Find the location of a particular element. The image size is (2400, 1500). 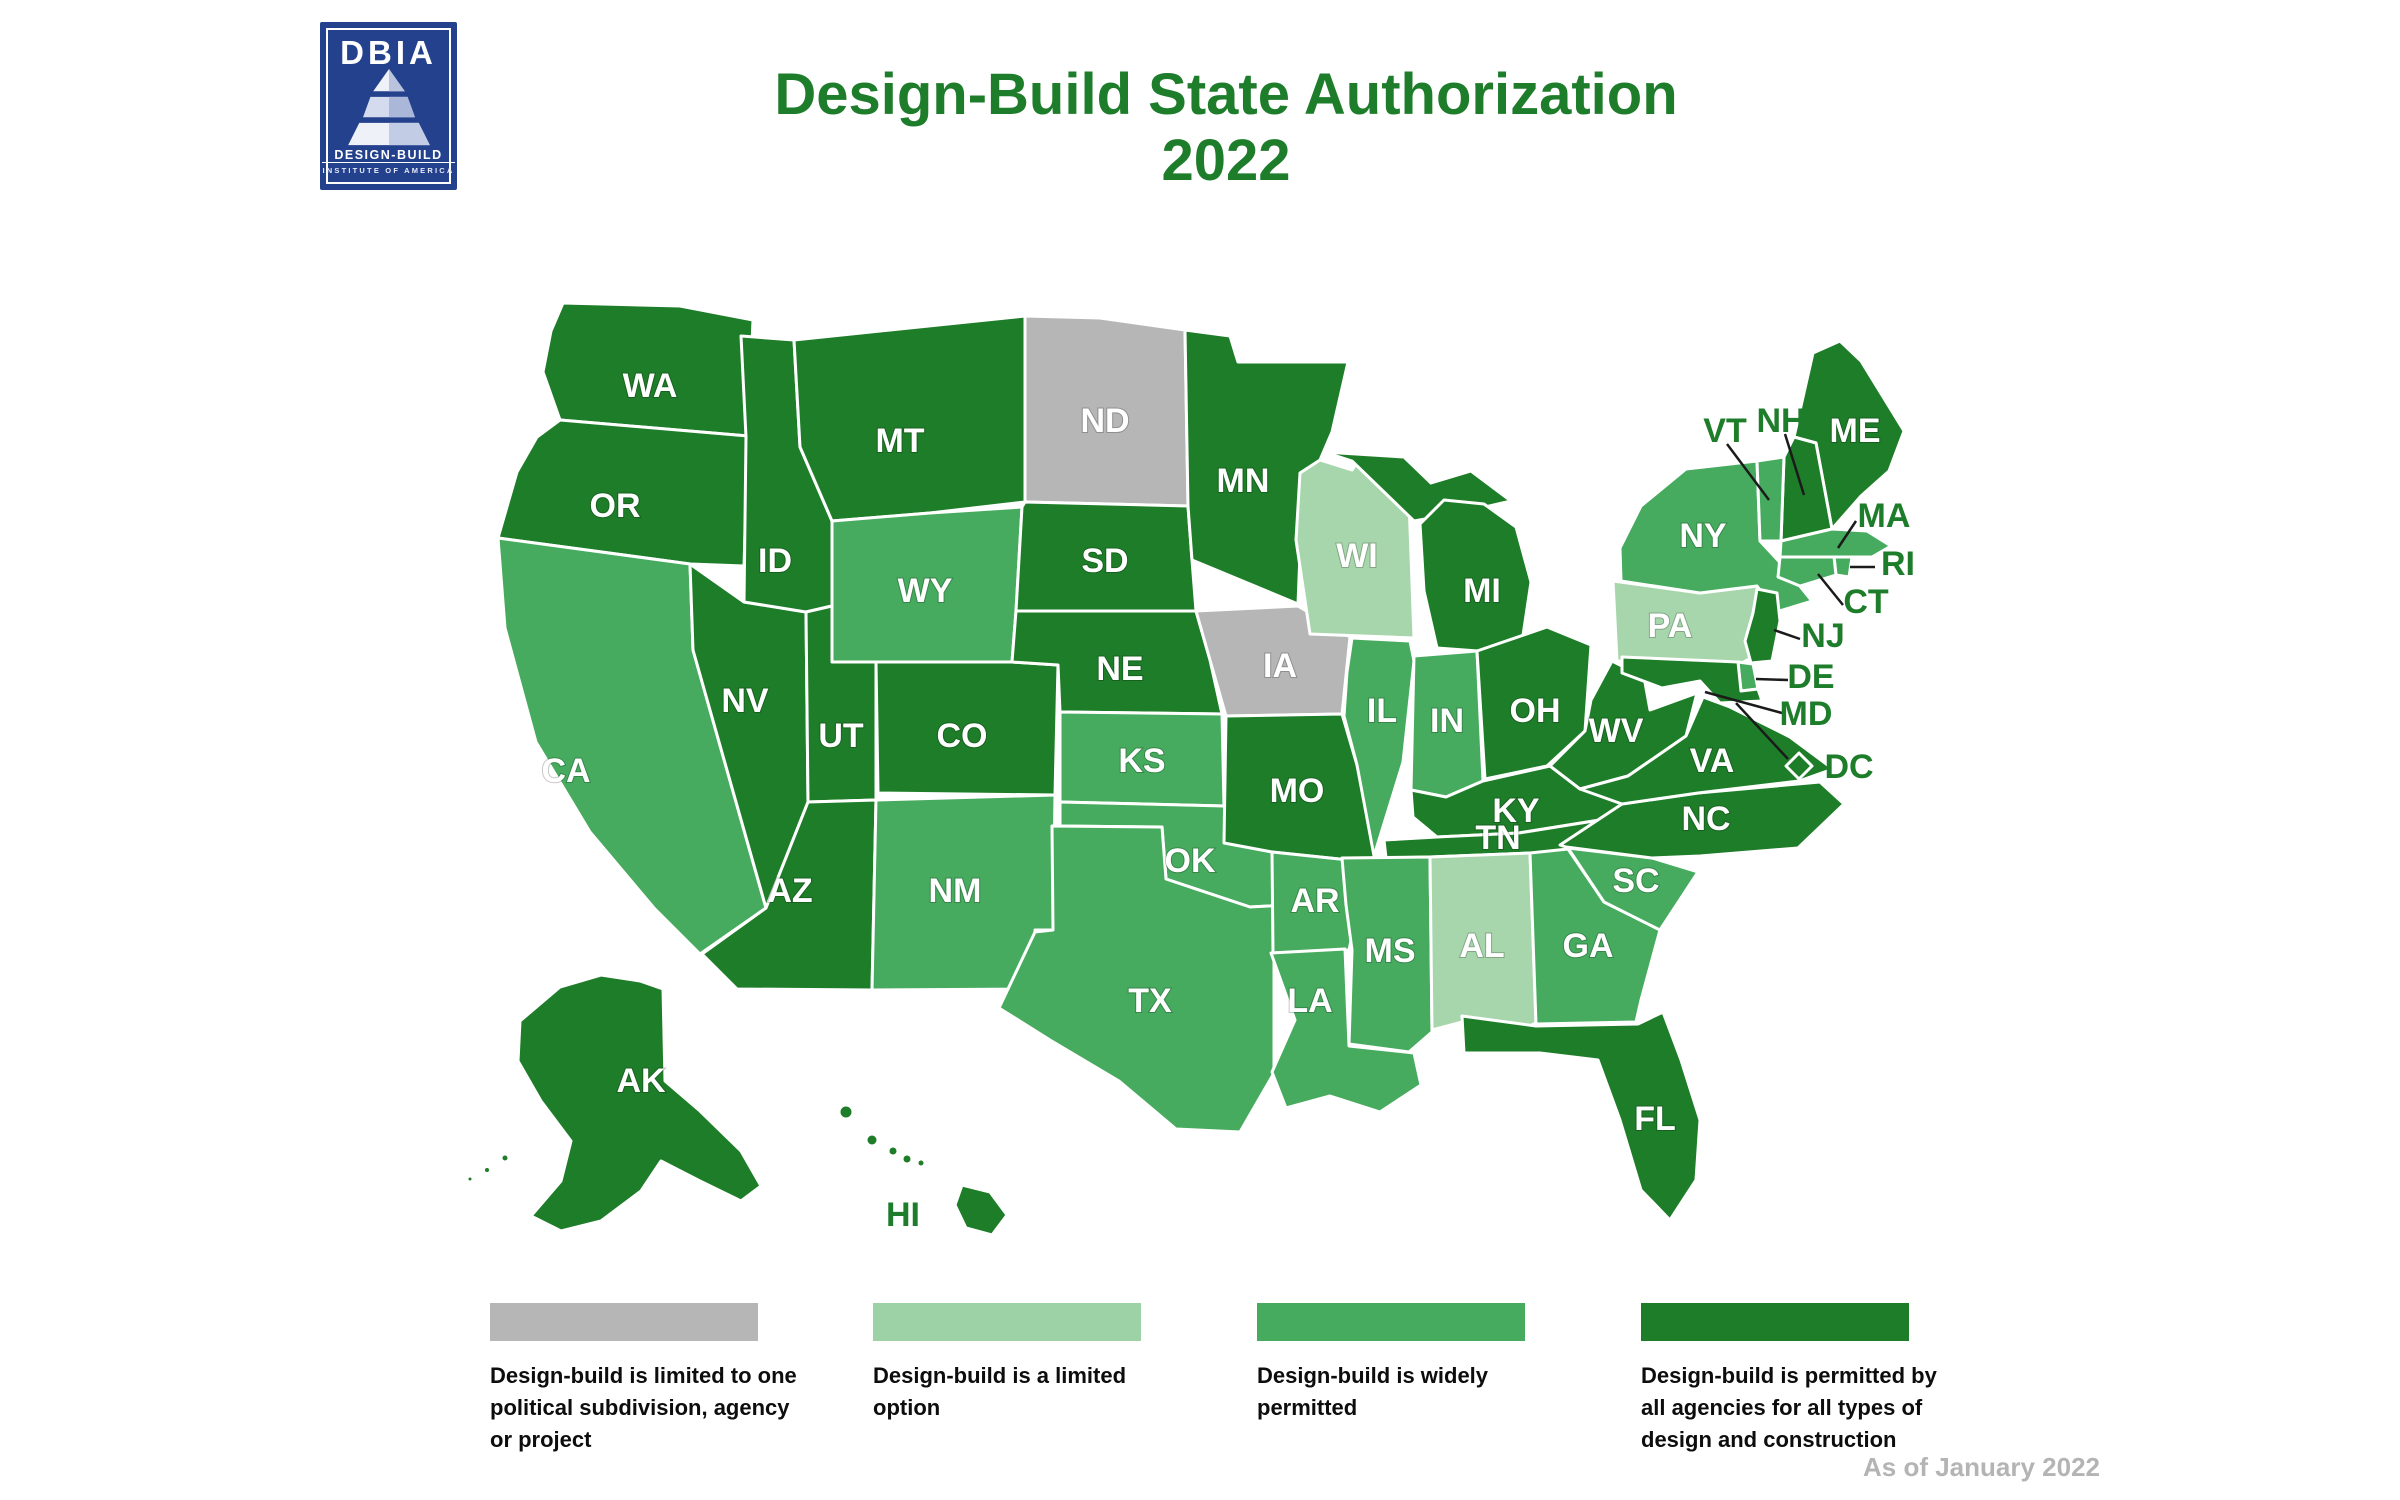

state-dc is located at coordinates (1799, 766).